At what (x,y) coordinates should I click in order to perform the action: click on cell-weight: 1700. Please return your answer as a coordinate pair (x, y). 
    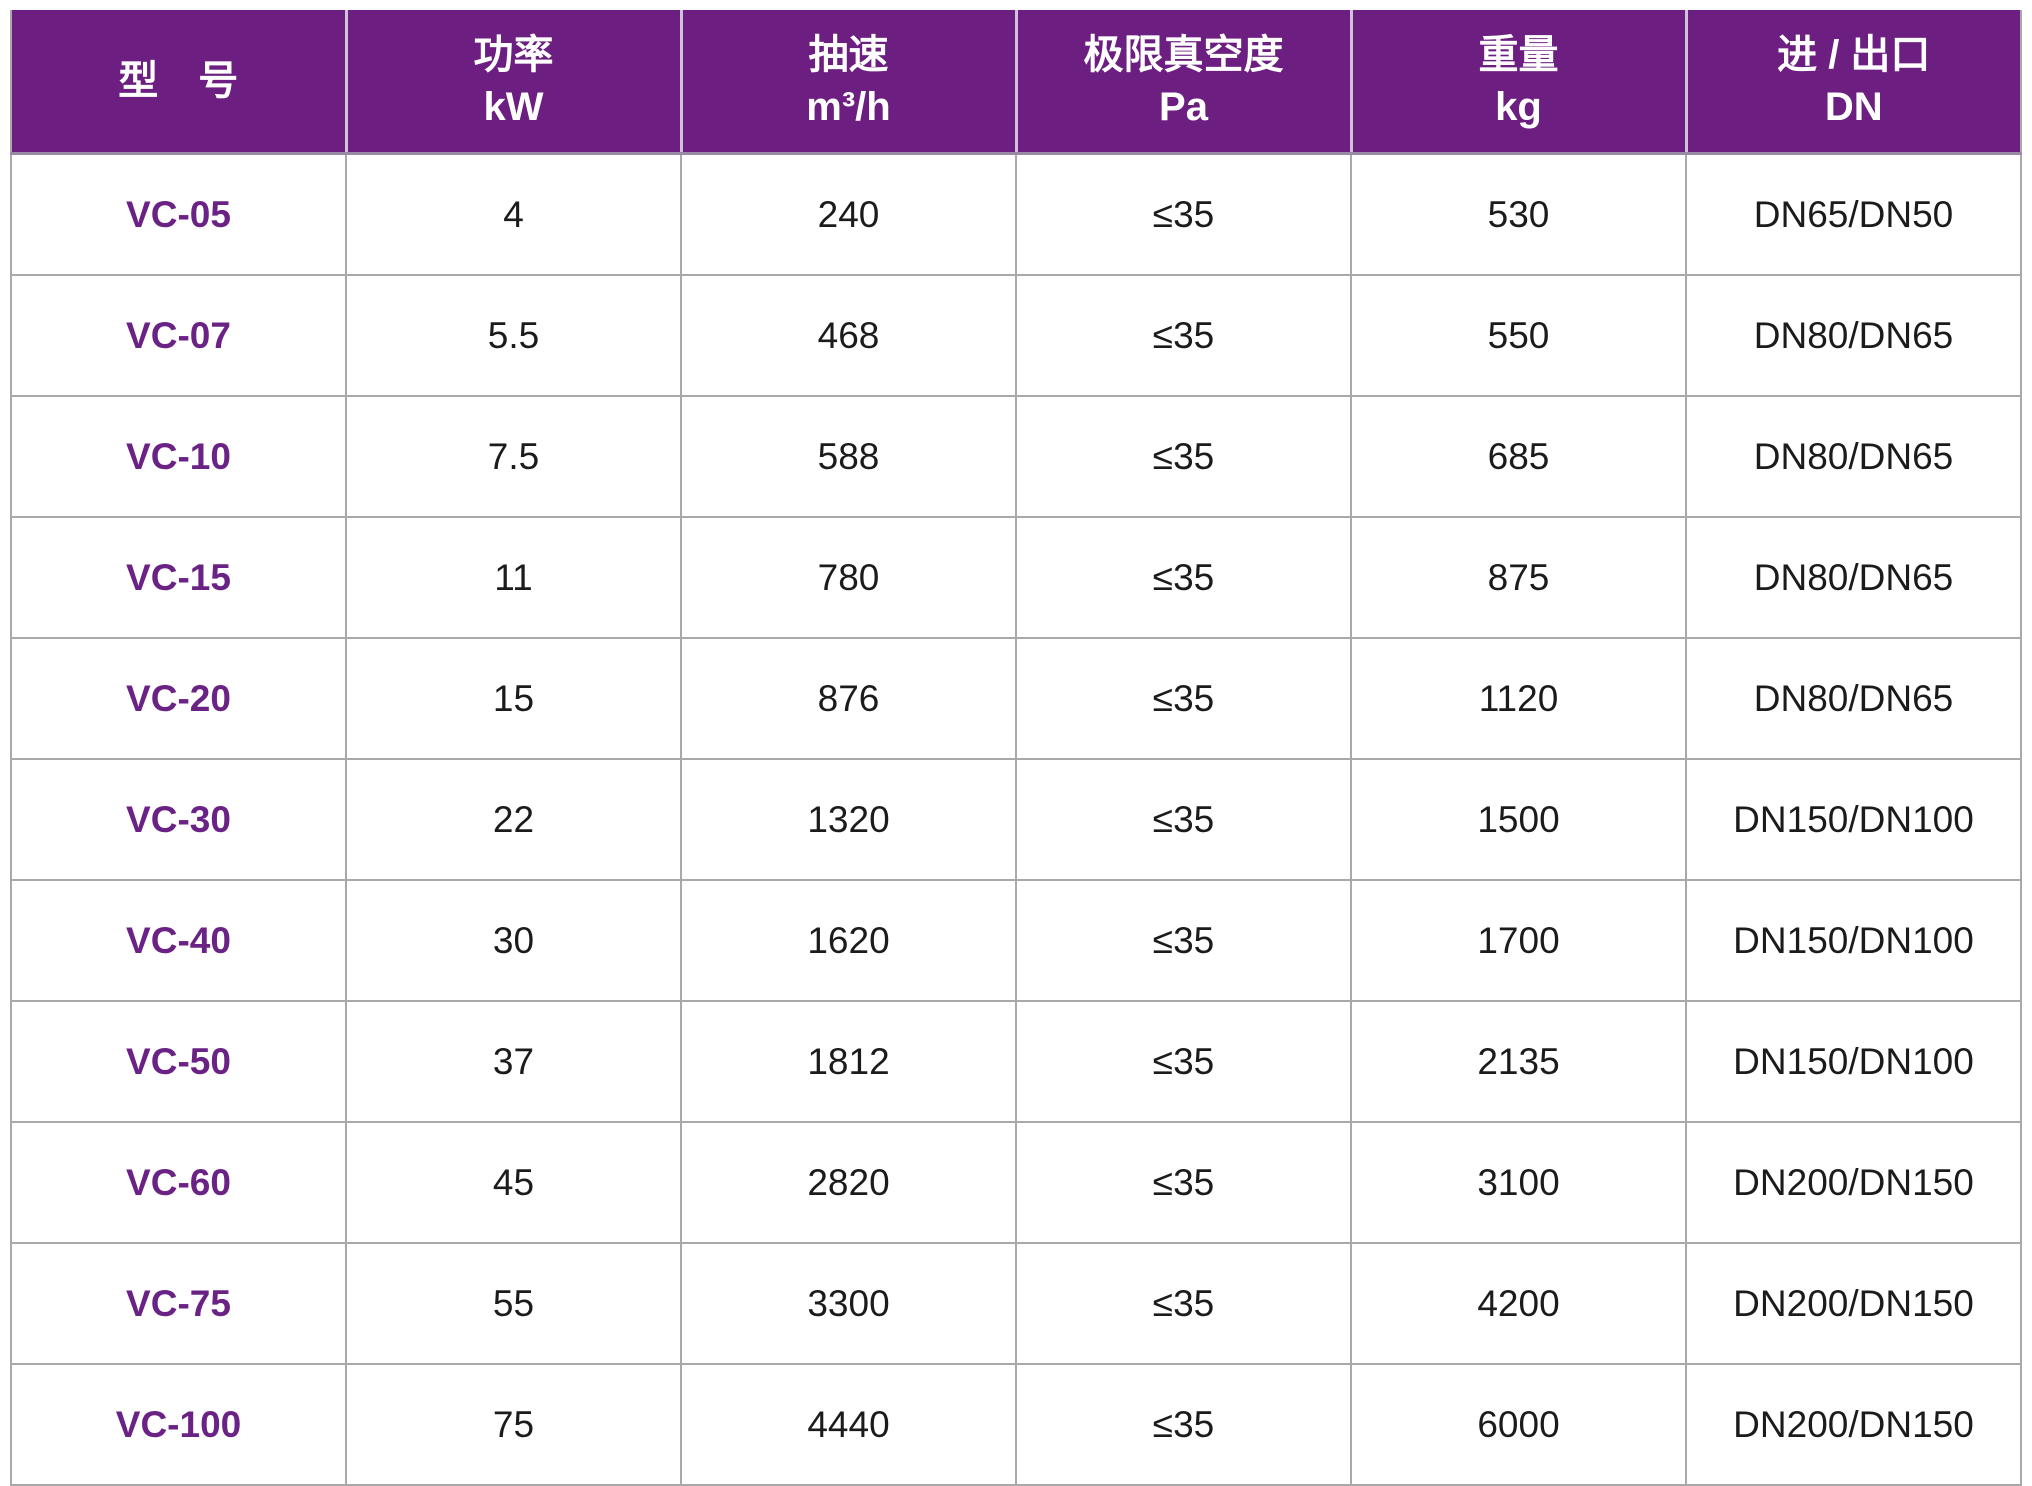
    Looking at the image, I should click on (1518, 940).